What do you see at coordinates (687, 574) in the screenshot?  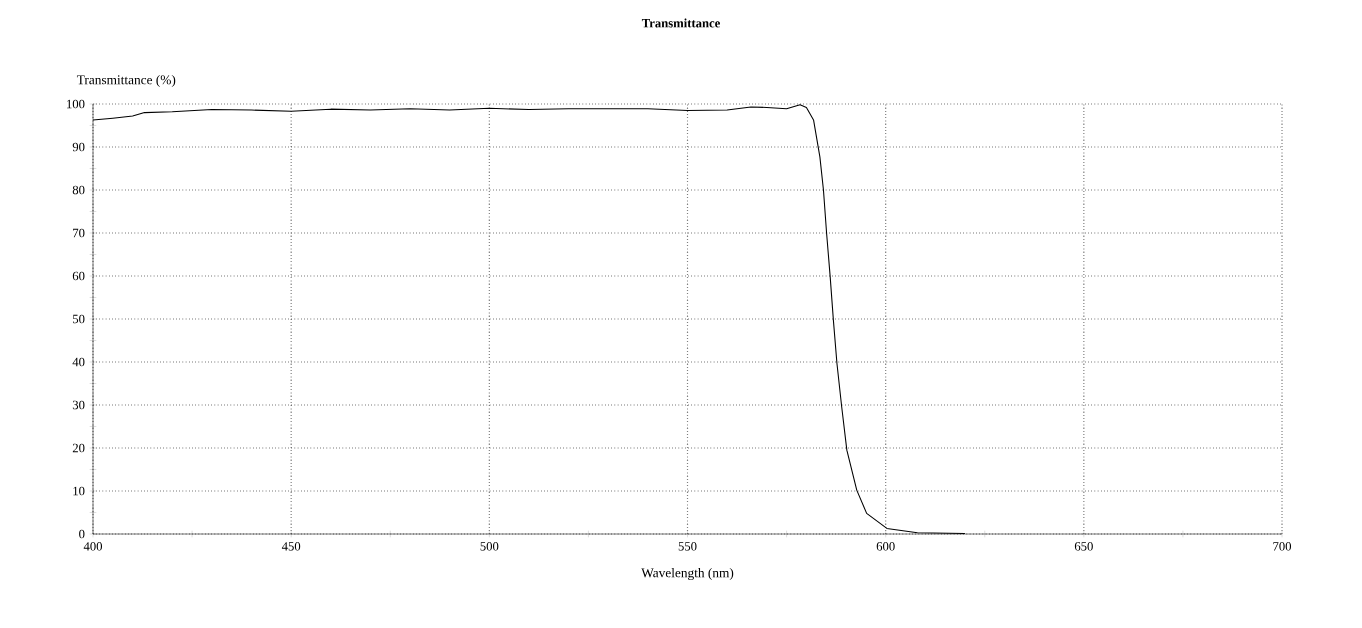 I see `x-axis-title: Wavelength (nm)` at bounding box center [687, 574].